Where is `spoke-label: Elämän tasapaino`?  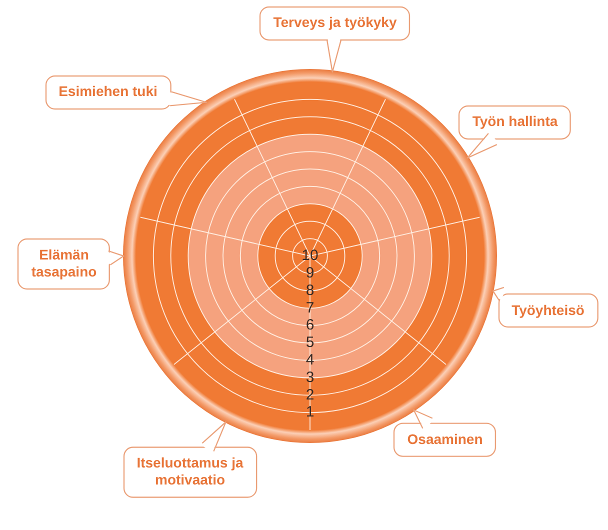 spoke-label: Elämän tasapaino is located at coordinates (64, 263).